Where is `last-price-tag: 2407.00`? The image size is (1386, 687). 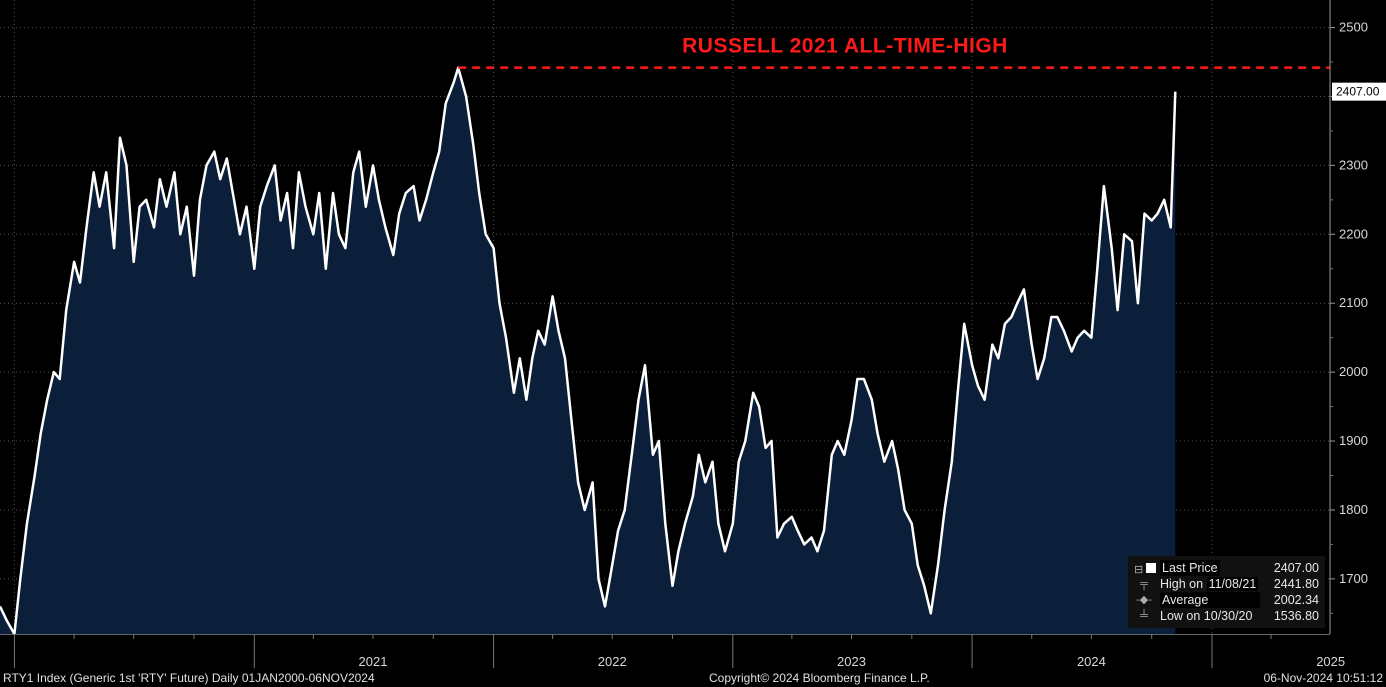
last-price-tag: 2407.00 is located at coordinates (1359, 91).